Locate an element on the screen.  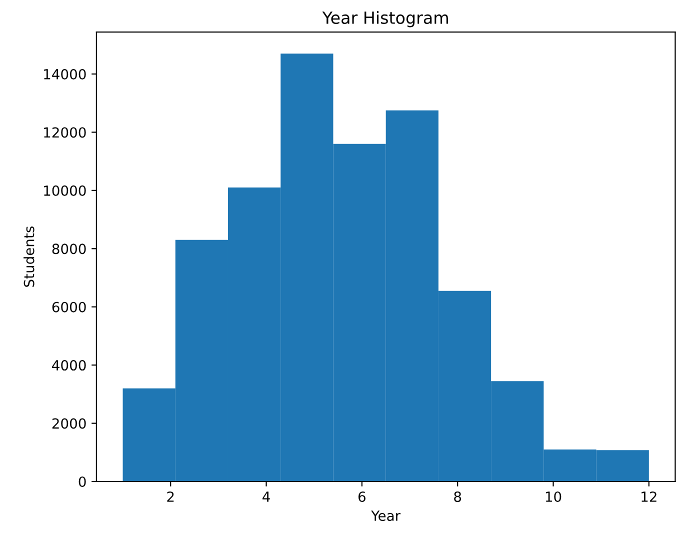
x-tick-label: 6 is located at coordinates (362, 496).